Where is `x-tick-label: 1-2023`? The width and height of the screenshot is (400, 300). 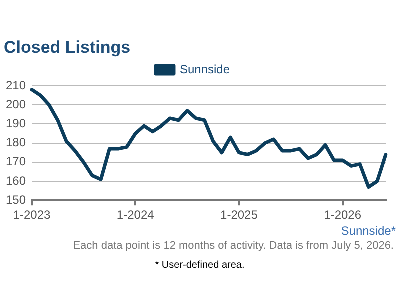 x-tick-label: 1-2023 is located at coordinates (32, 215).